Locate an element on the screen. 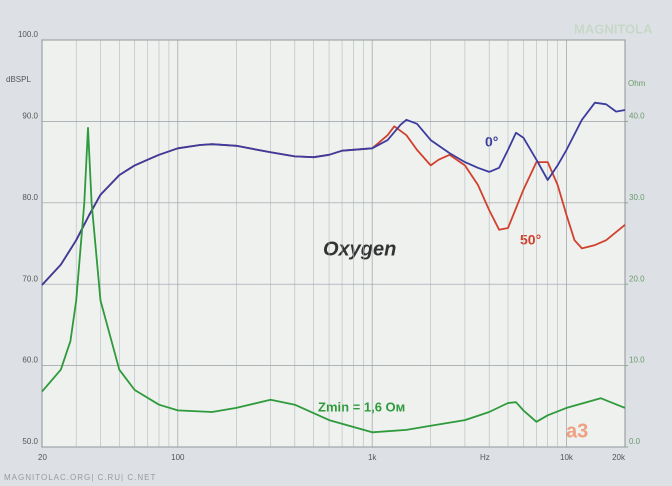 The width and height of the screenshot is (672, 486). x-tick-label: 20k is located at coordinates (619, 457).